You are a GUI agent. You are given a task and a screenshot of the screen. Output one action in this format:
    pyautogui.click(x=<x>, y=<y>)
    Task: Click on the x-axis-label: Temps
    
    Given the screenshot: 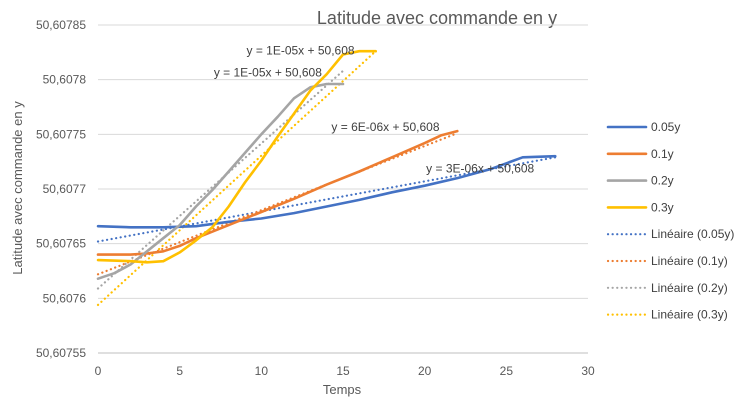 What is the action you would take?
    pyautogui.click(x=342, y=389)
    